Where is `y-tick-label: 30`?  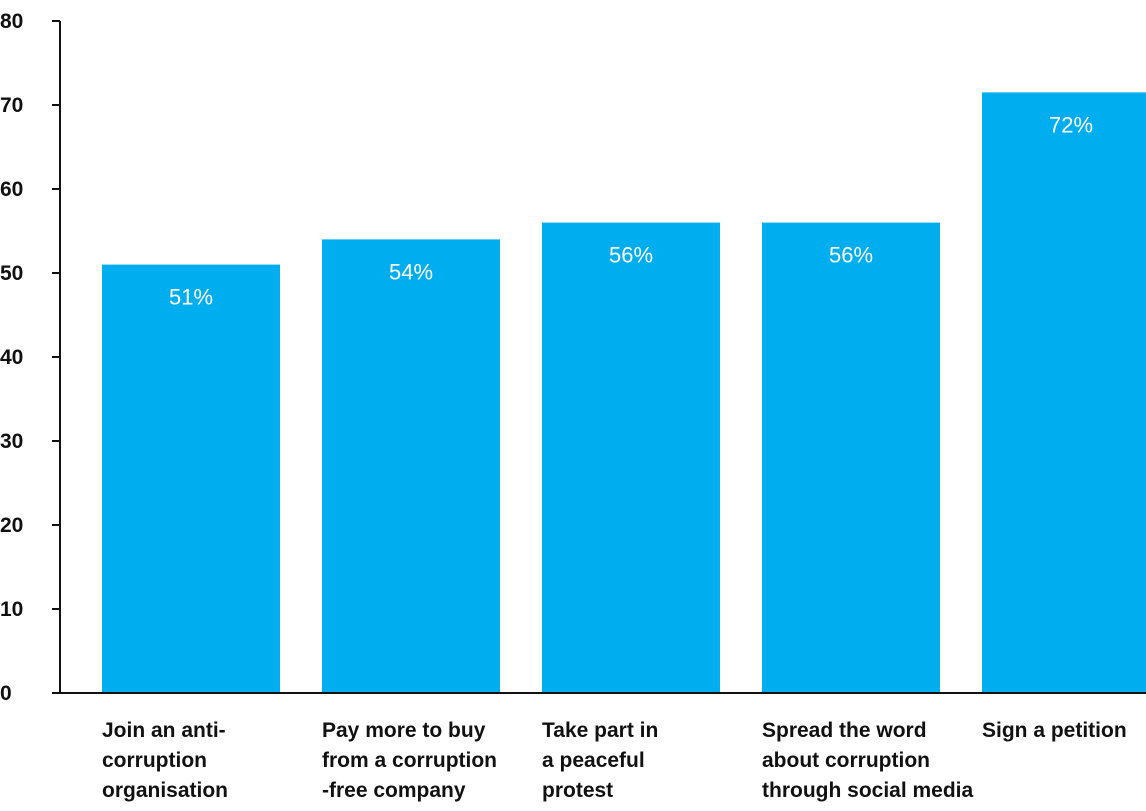
y-tick-label: 30 is located at coordinates (11, 441).